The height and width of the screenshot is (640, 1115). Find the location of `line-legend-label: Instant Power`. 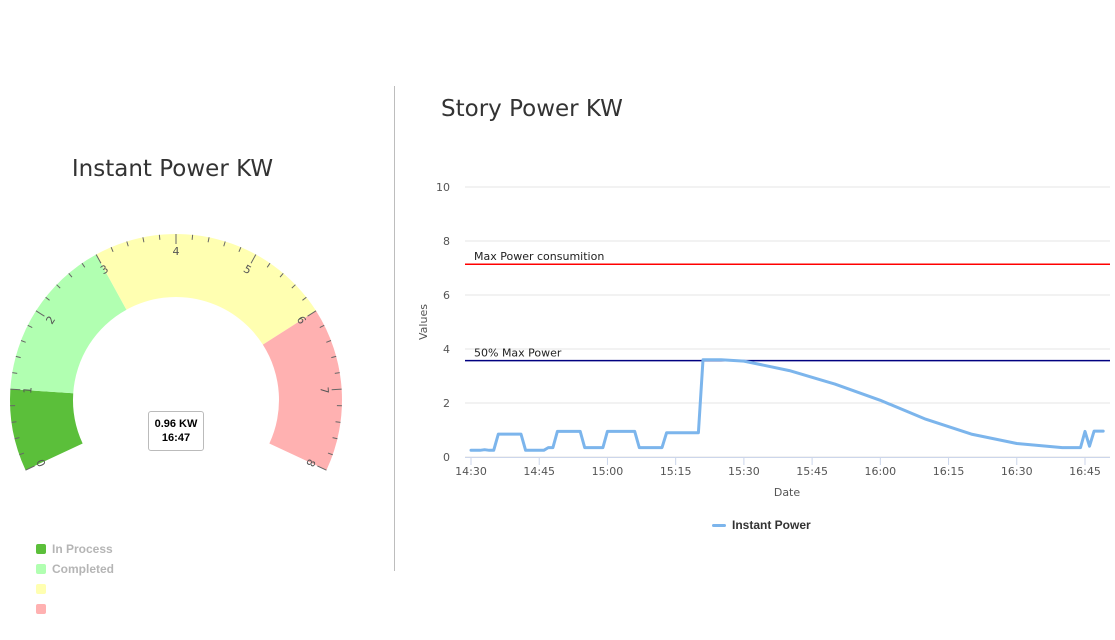

line-legend-label: Instant Power is located at coordinates (771, 525).